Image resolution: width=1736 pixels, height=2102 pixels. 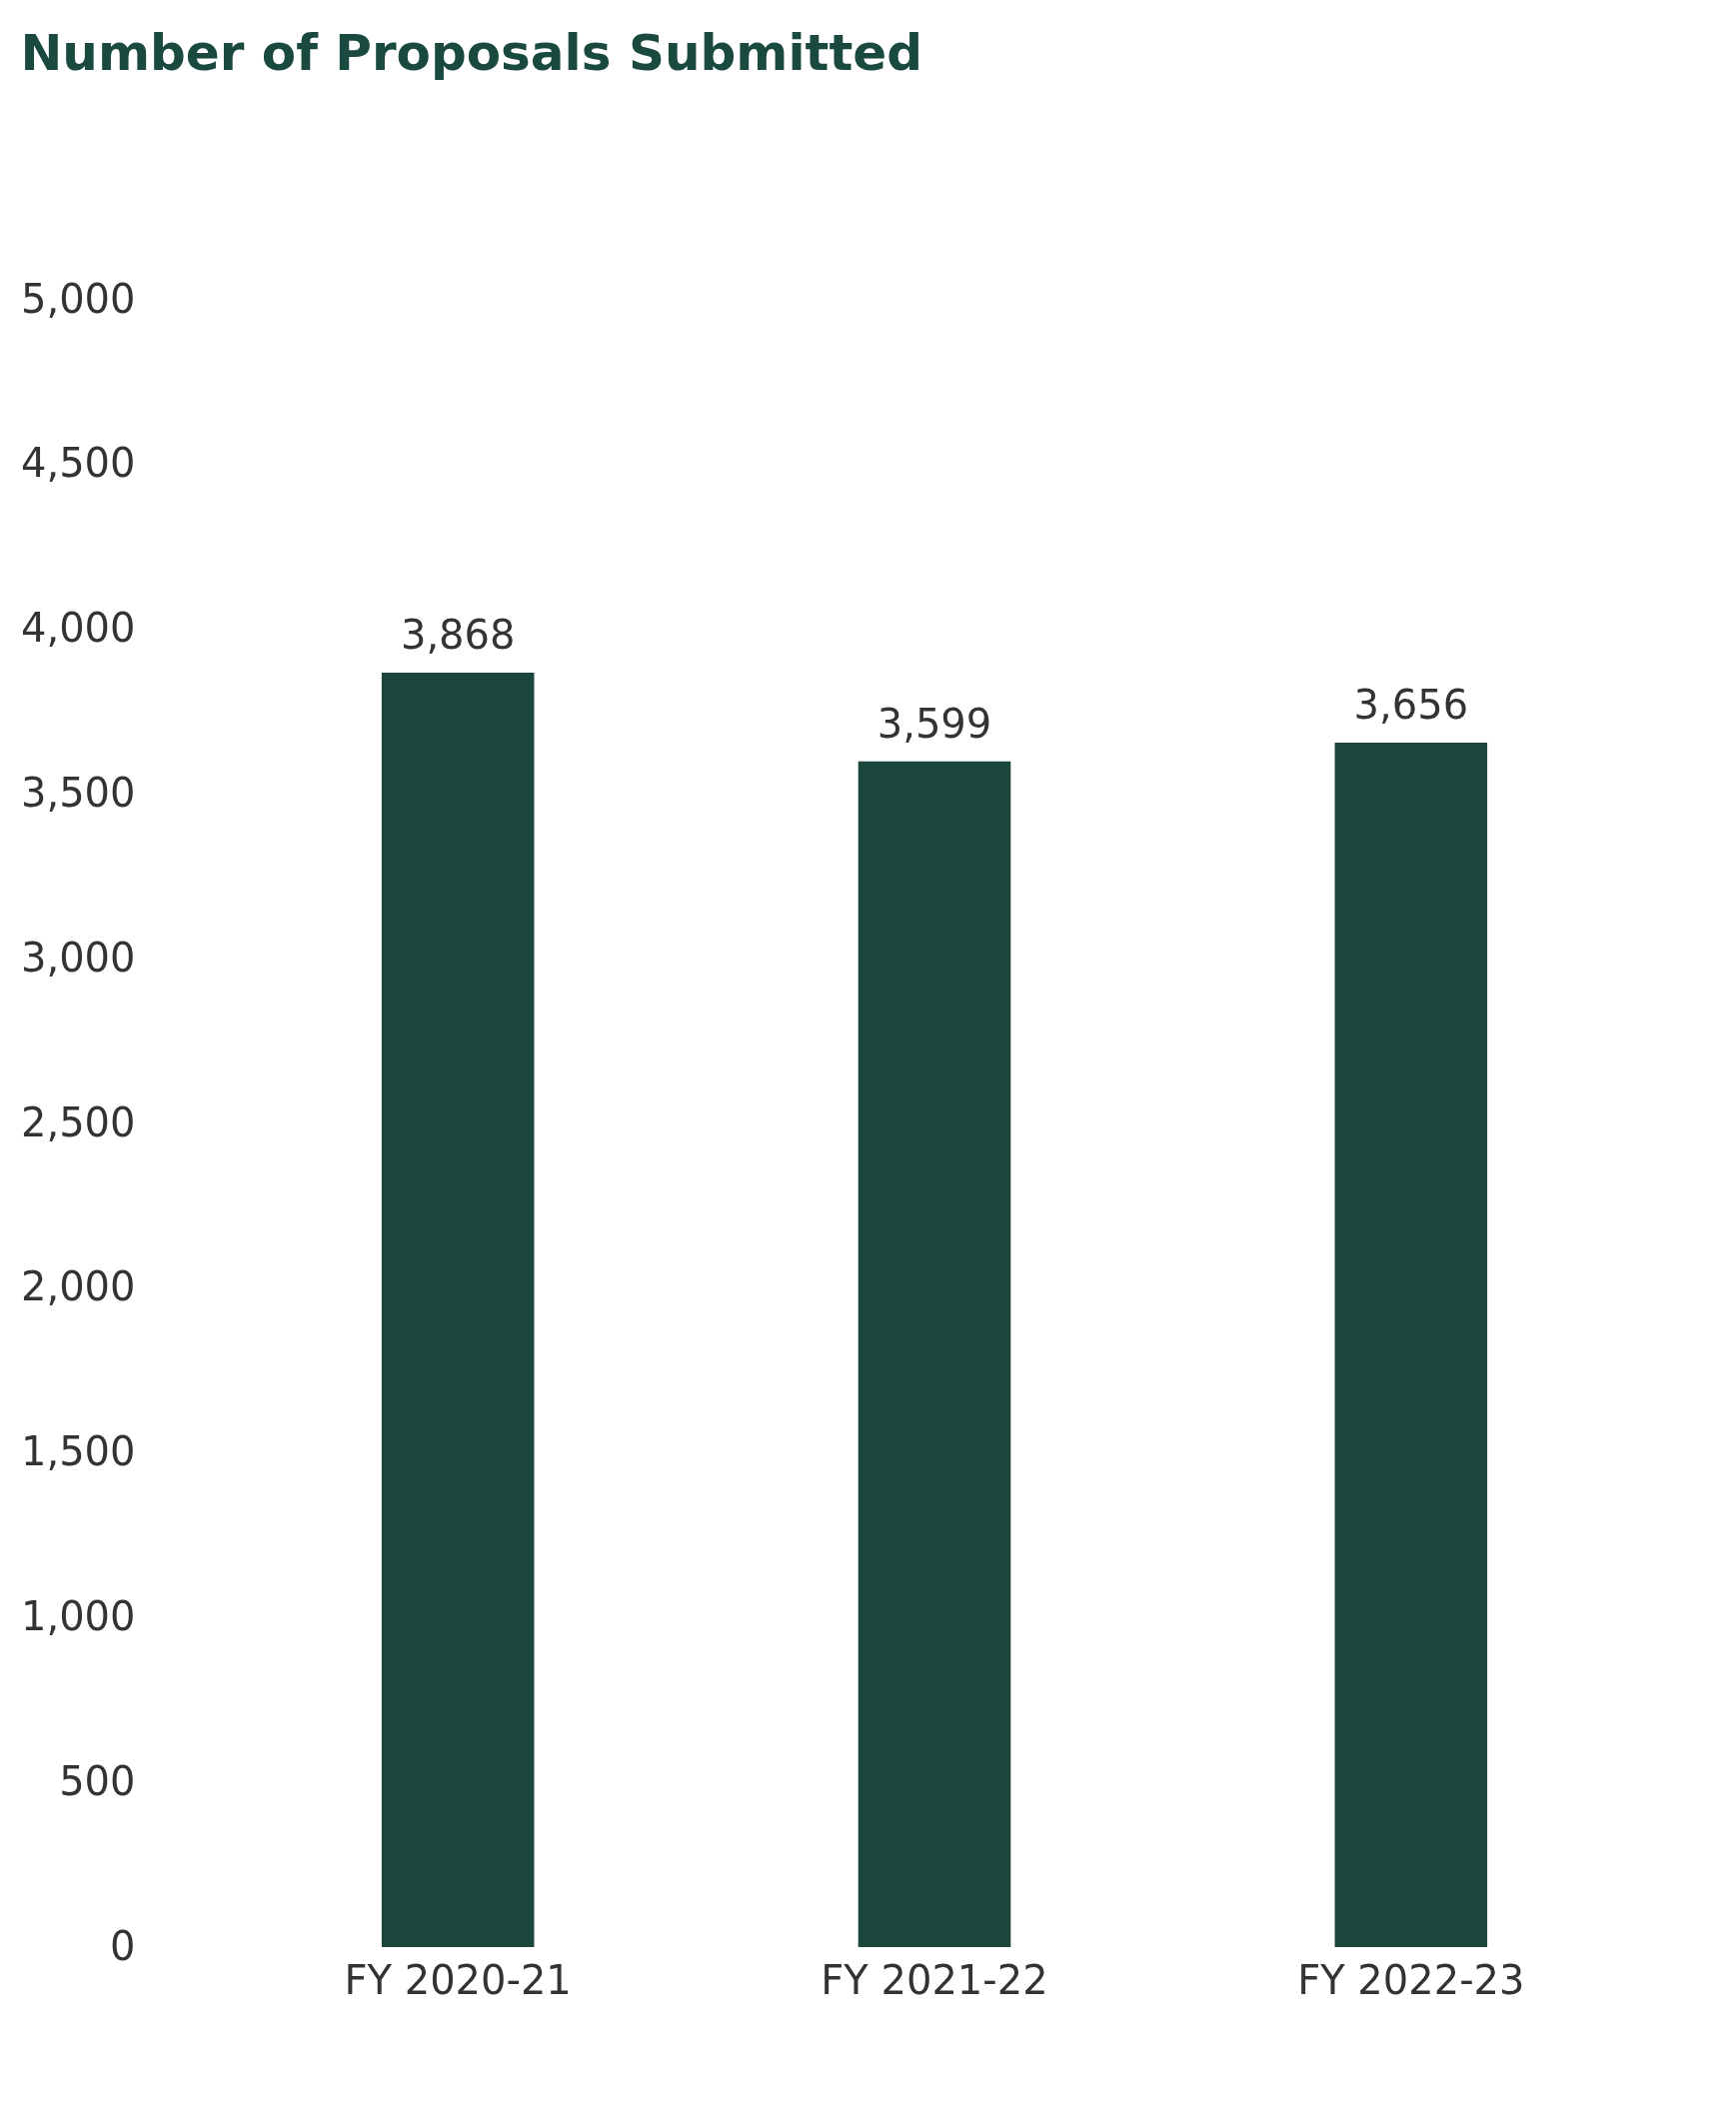 I want to click on x-tick-label: FY 2022-23, so click(x=1411, y=1980).